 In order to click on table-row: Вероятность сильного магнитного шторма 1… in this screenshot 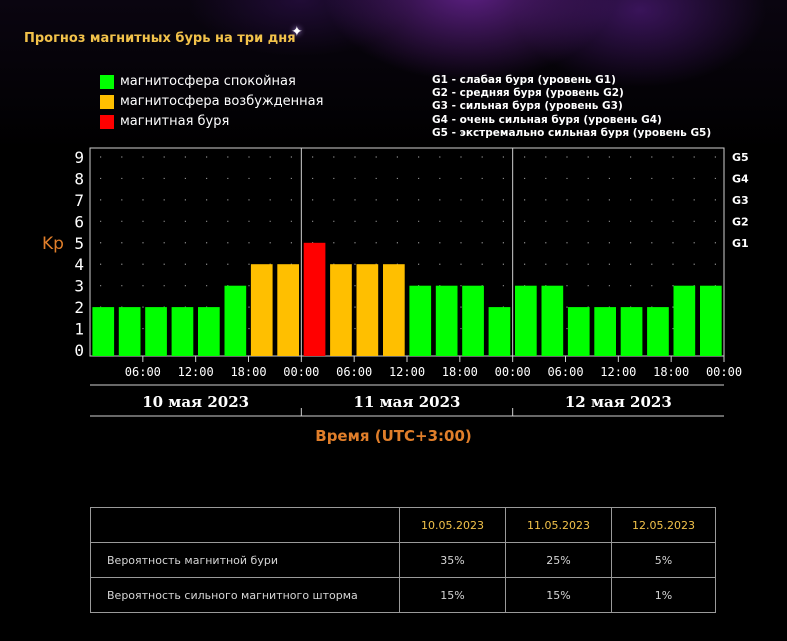, I will do `click(403, 595)`.